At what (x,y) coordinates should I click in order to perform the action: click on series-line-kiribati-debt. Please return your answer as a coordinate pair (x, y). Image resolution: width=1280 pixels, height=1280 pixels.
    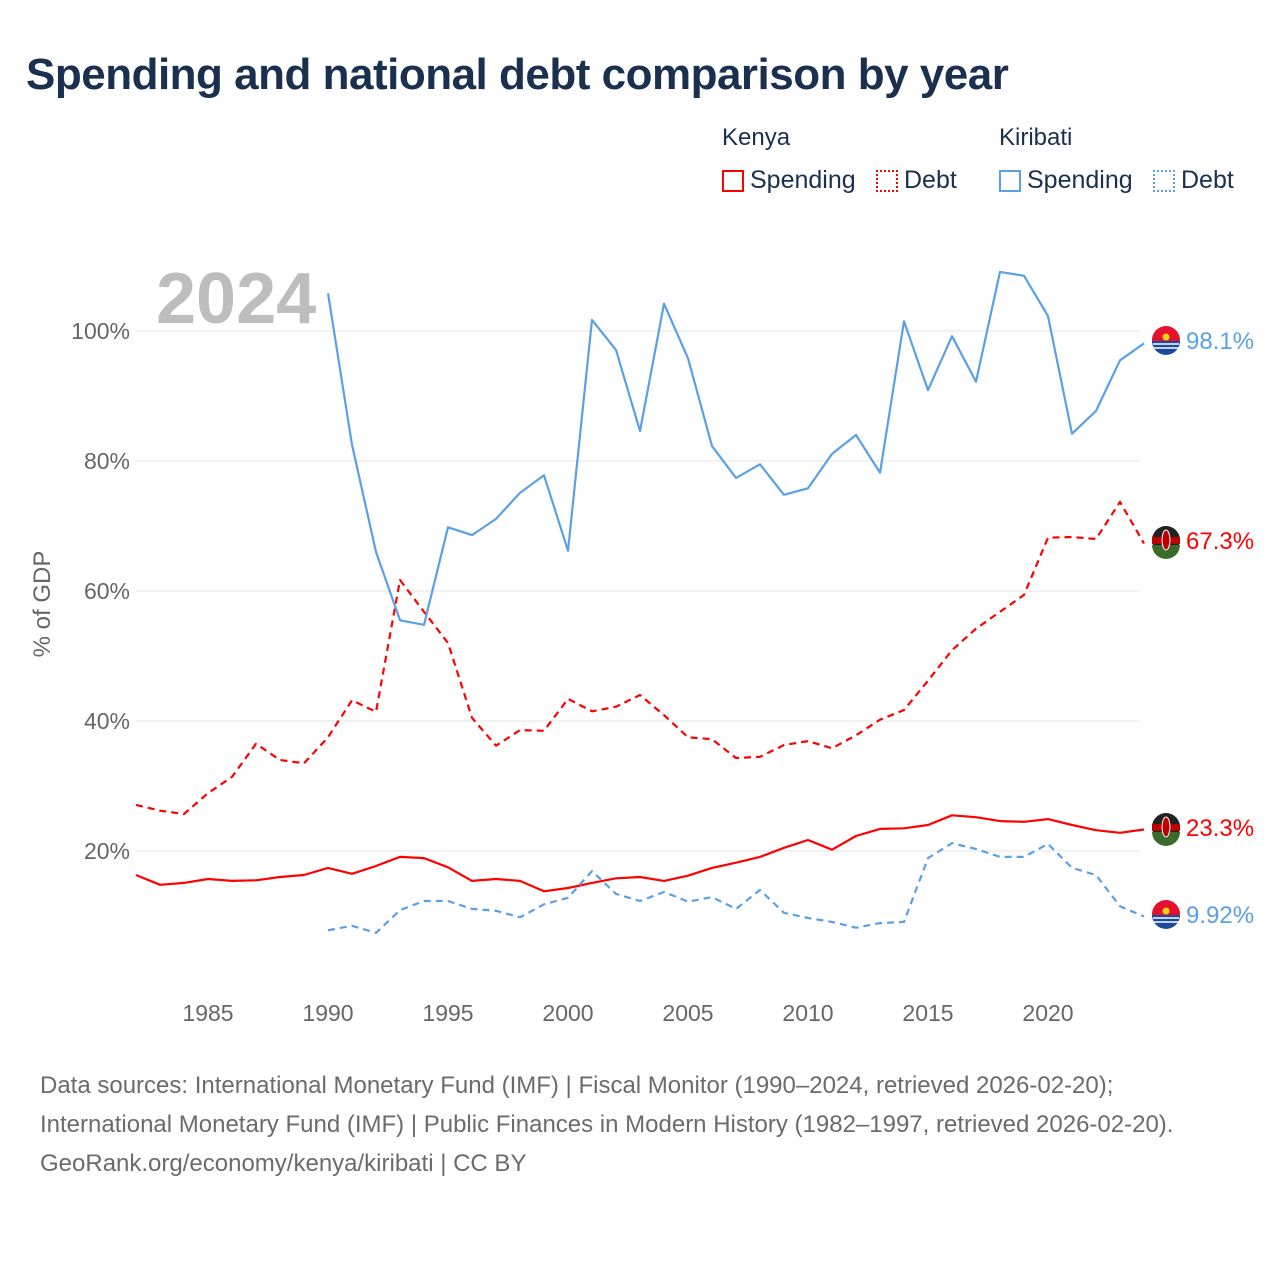
    Looking at the image, I should click on (736, 888).